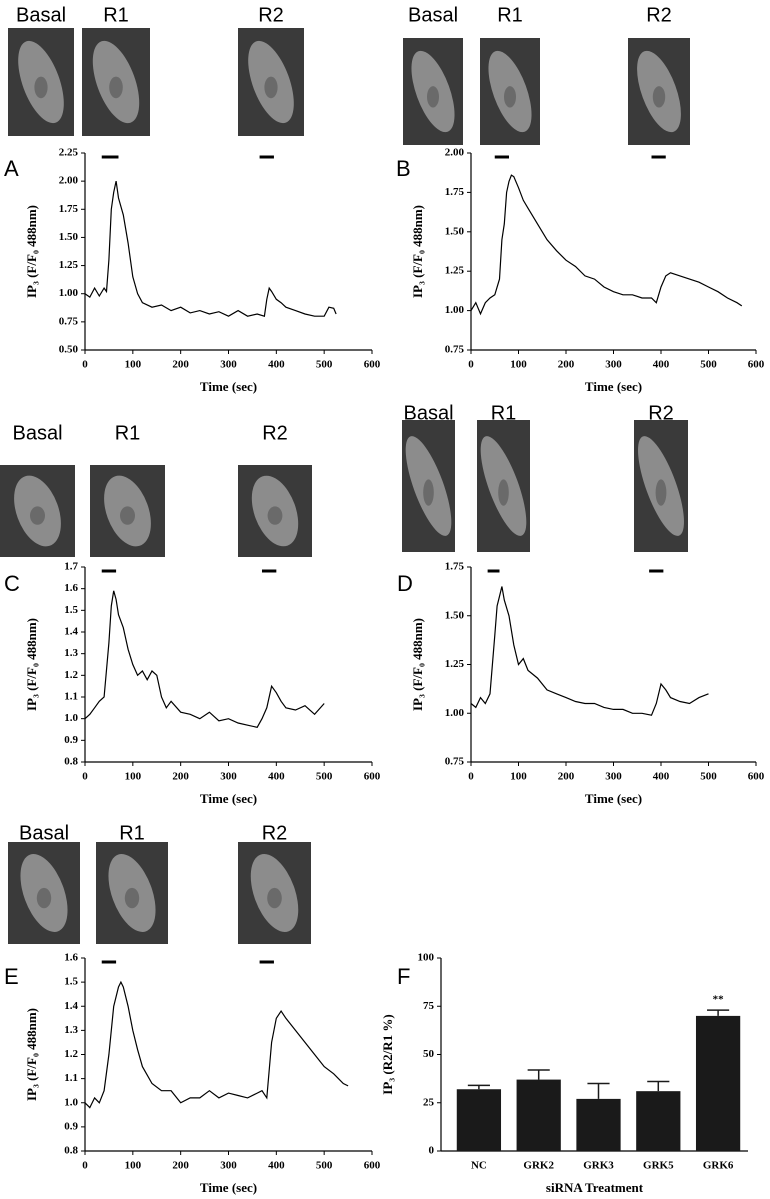 The height and width of the screenshot is (1199, 770). What do you see at coordinates (403, 976) in the screenshot?
I see `panel-letter: F` at bounding box center [403, 976].